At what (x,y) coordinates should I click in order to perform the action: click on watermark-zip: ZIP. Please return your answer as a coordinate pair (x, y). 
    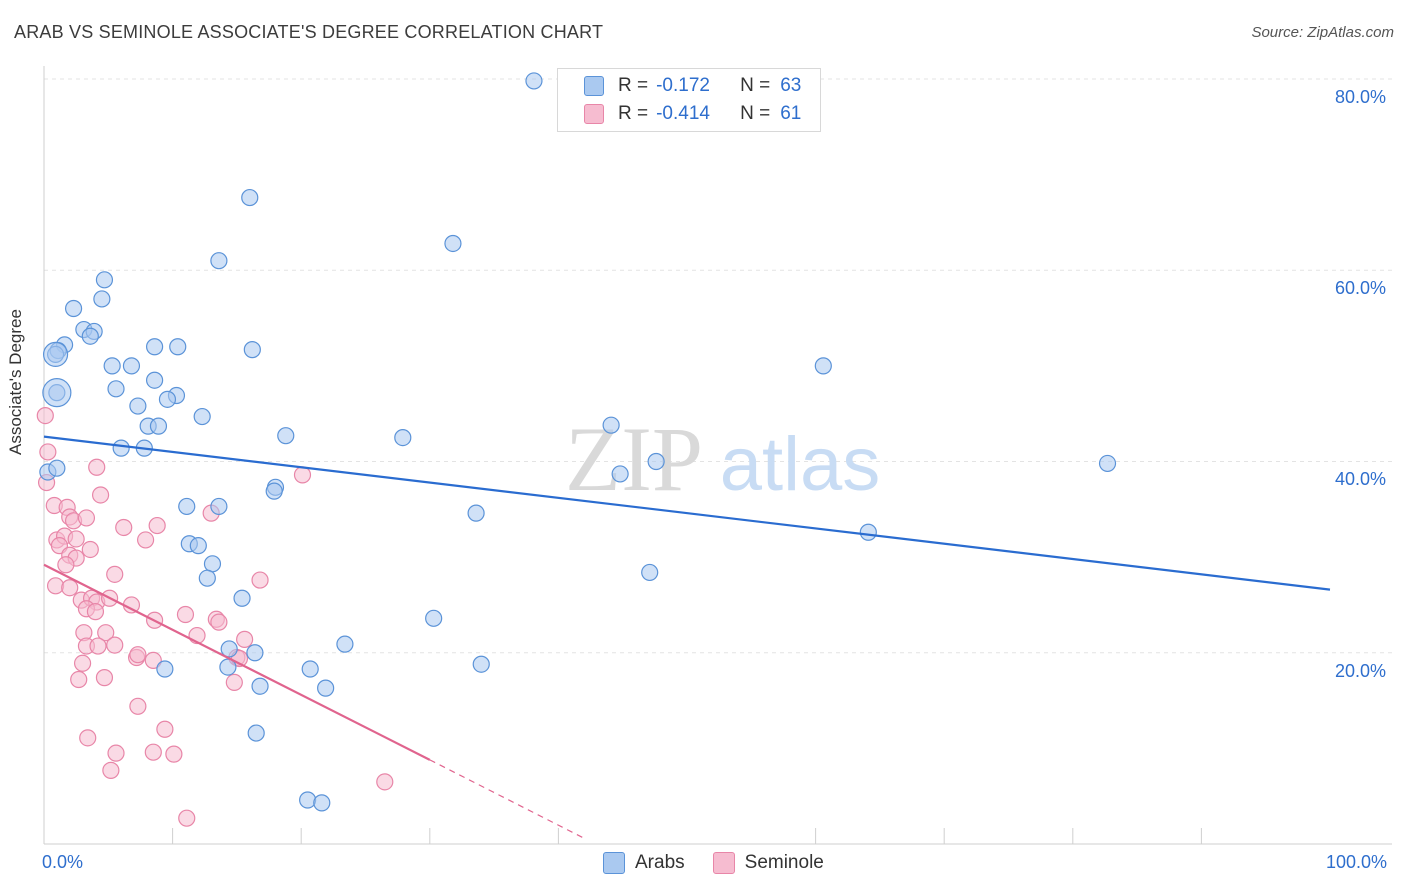
    Looking at the image, I should click on (634, 459).